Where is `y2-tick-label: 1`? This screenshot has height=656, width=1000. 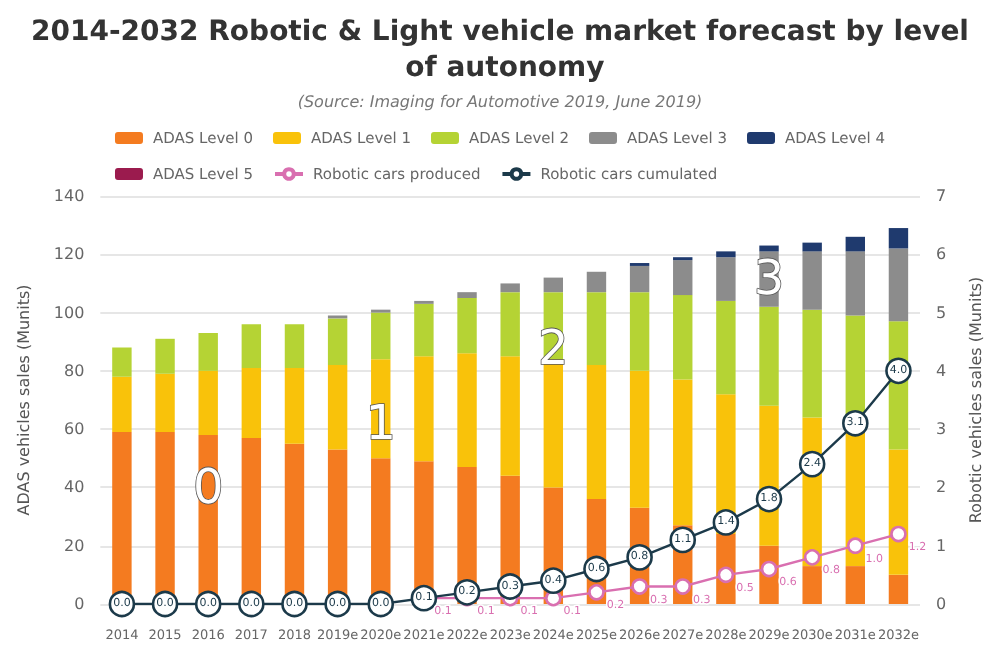 y2-tick-label: 1 is located at coordinates (941, 545).